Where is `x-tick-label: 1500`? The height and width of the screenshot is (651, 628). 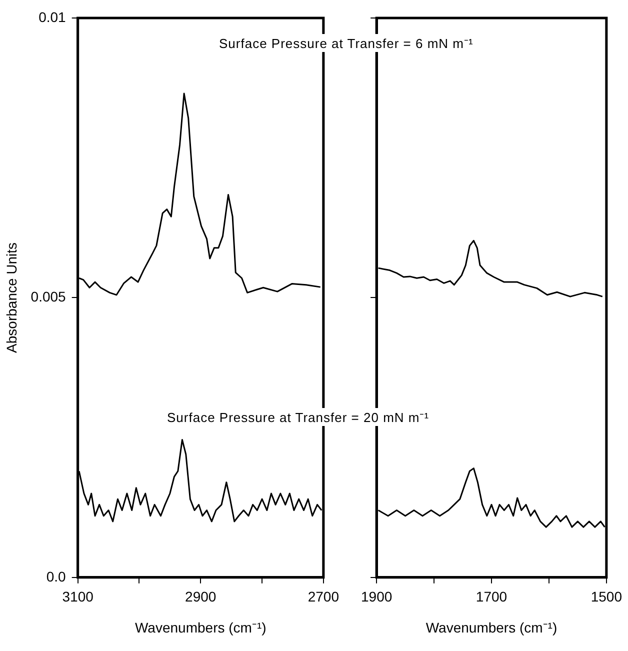 x-tick-label: 1500 is located at coordinates (606, 596).